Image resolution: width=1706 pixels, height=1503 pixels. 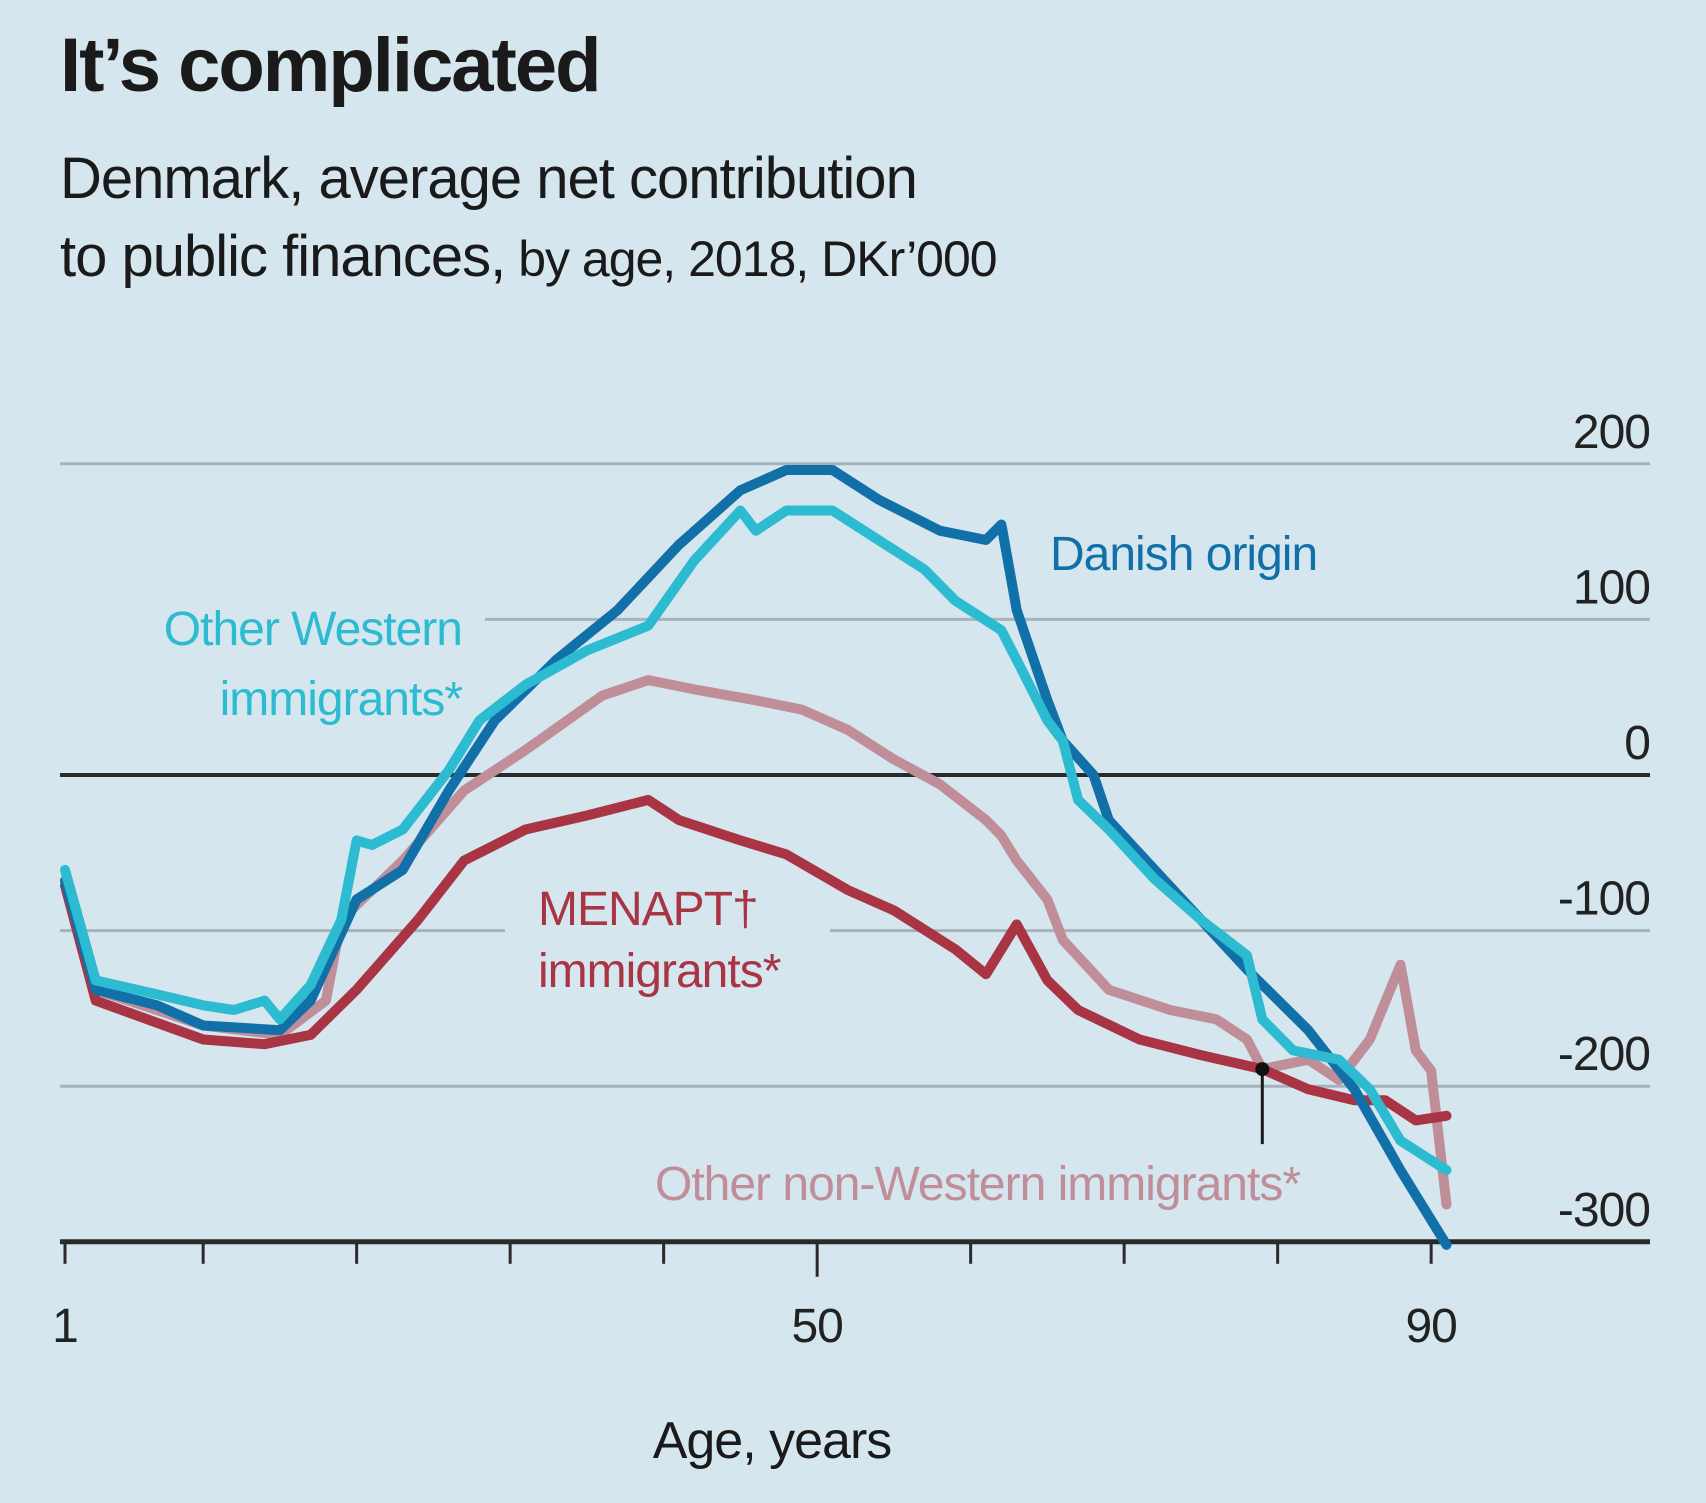 I want to click on subtitle-line-1: Denmark, average net contribution, so click(x=489, y=178).